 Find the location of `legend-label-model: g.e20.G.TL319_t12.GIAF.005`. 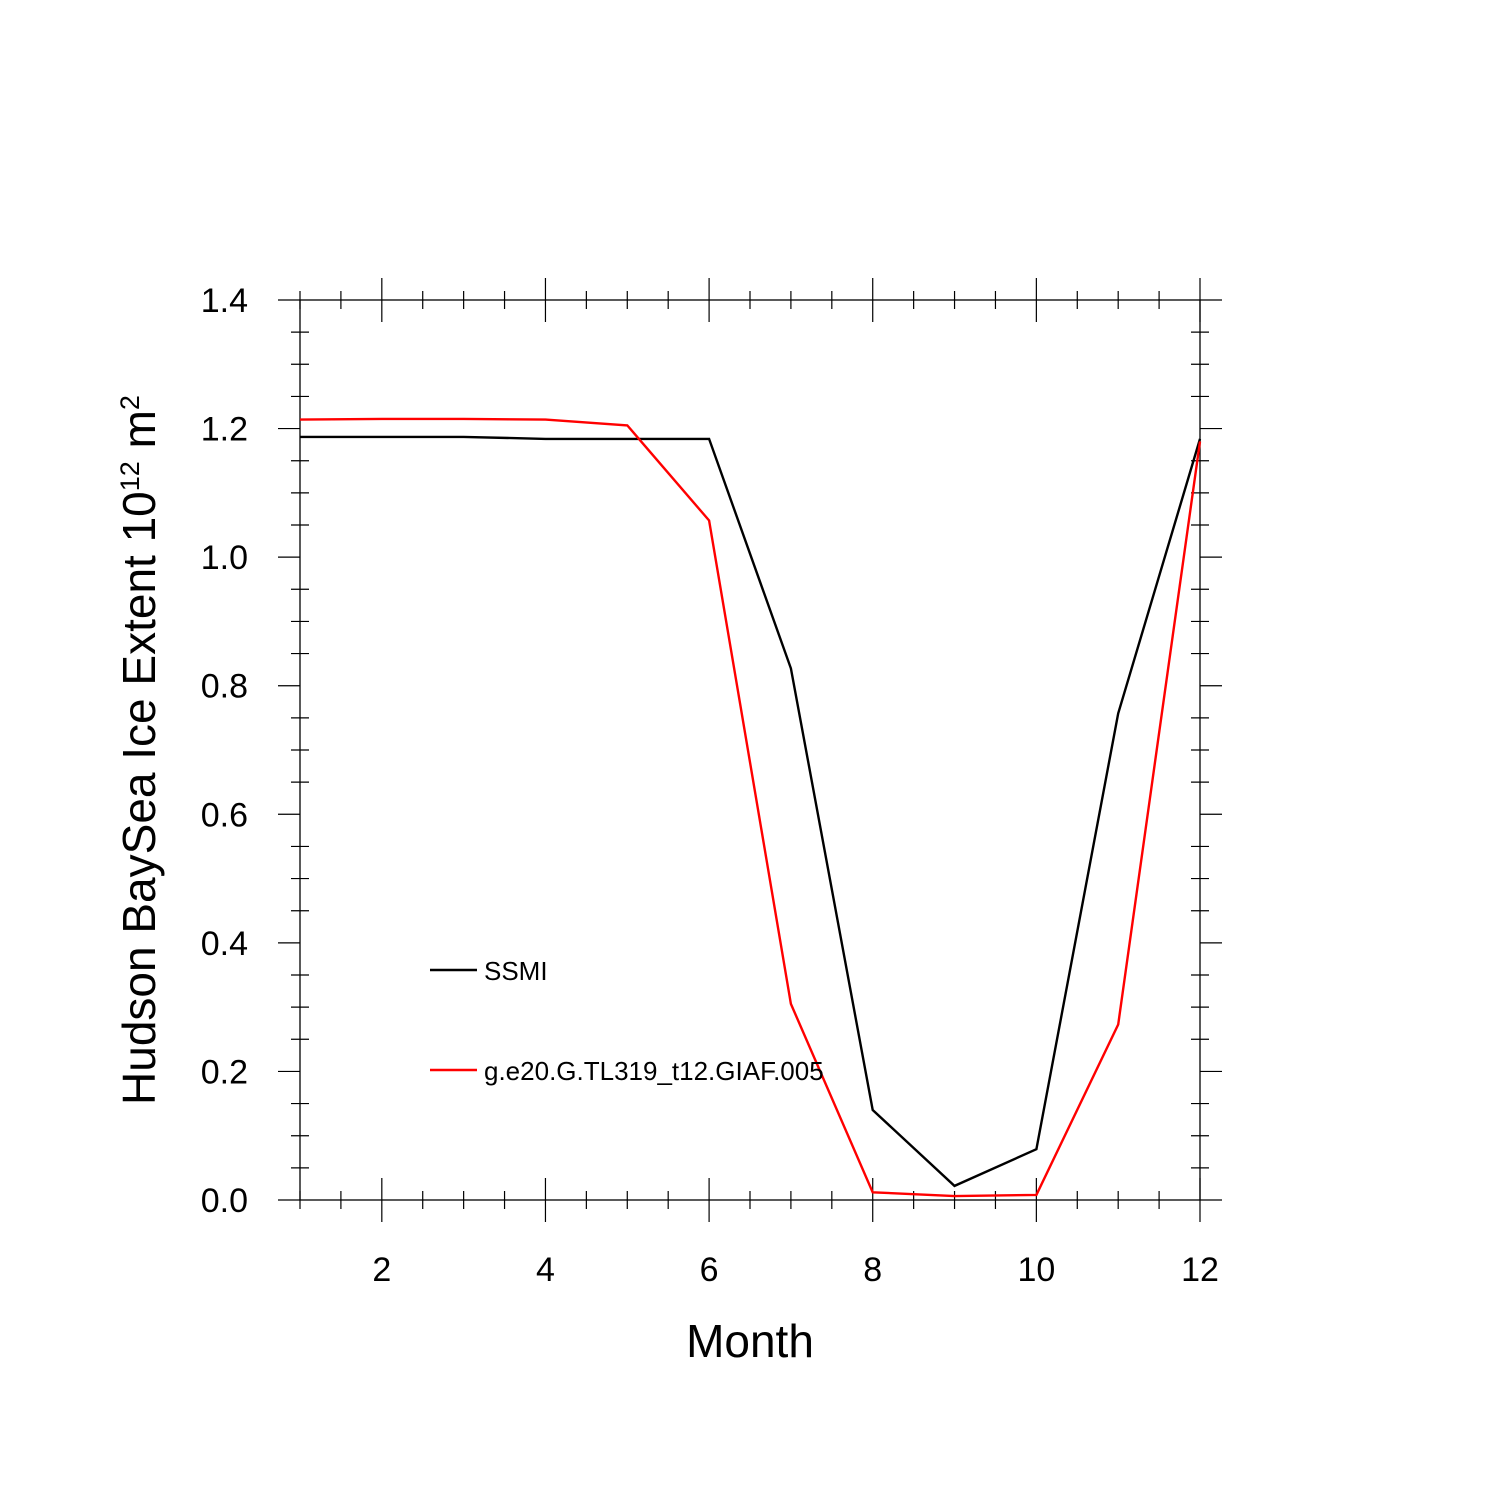

legend-label-model: g.e20.G.TL319_t12.GIAF.005 is located at coordinates (654, 1071).